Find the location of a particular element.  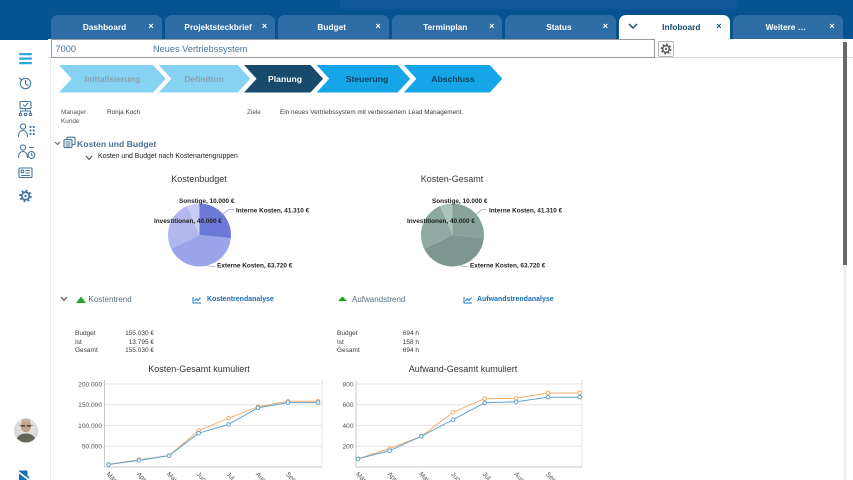

svg-text: 200 is located at coordinates (347, 447).